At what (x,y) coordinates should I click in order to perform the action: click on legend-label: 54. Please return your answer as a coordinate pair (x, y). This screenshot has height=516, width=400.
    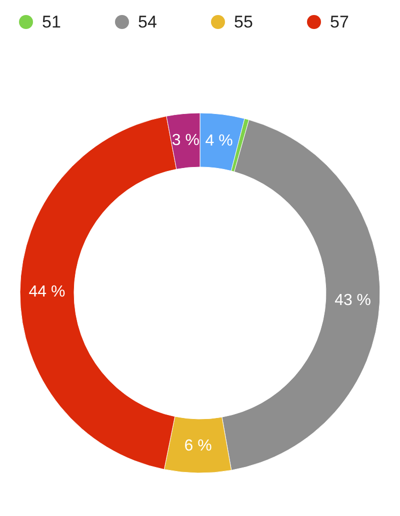
    Looking at the image, I should click on (147, 22).